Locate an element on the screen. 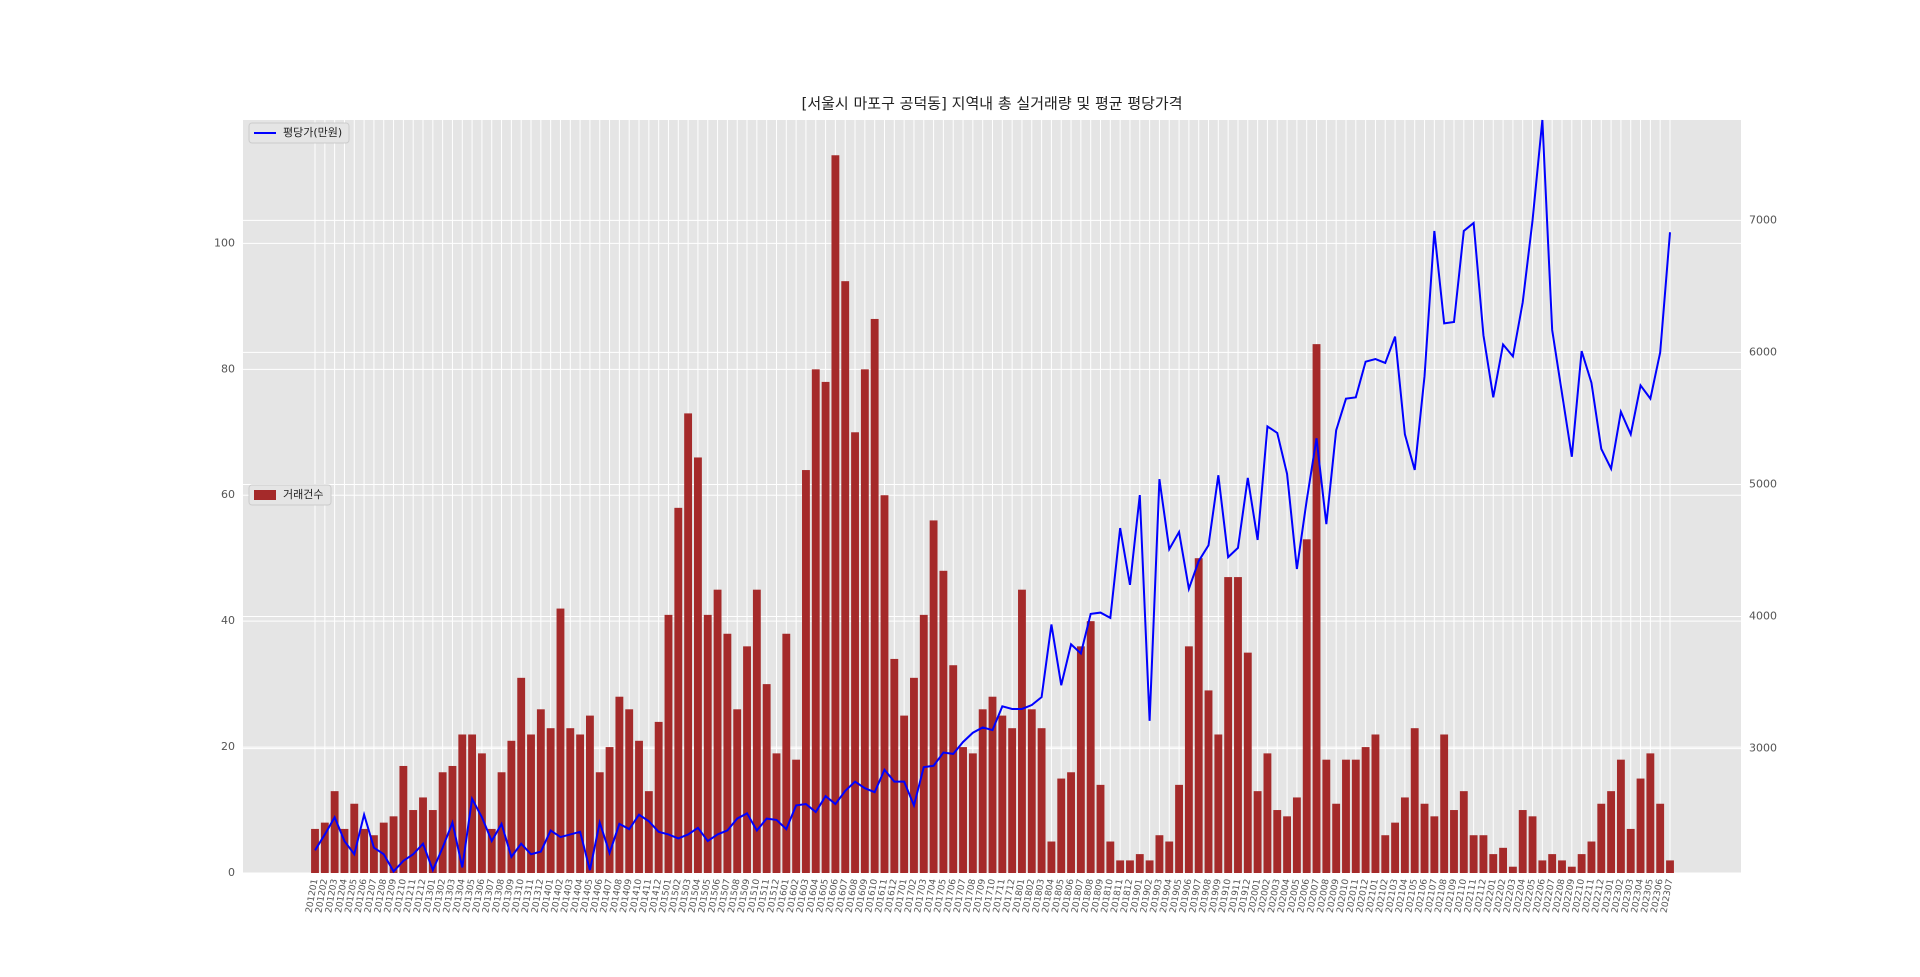  y2-tick-label: 7000 is located at coordinates (1763, 219).